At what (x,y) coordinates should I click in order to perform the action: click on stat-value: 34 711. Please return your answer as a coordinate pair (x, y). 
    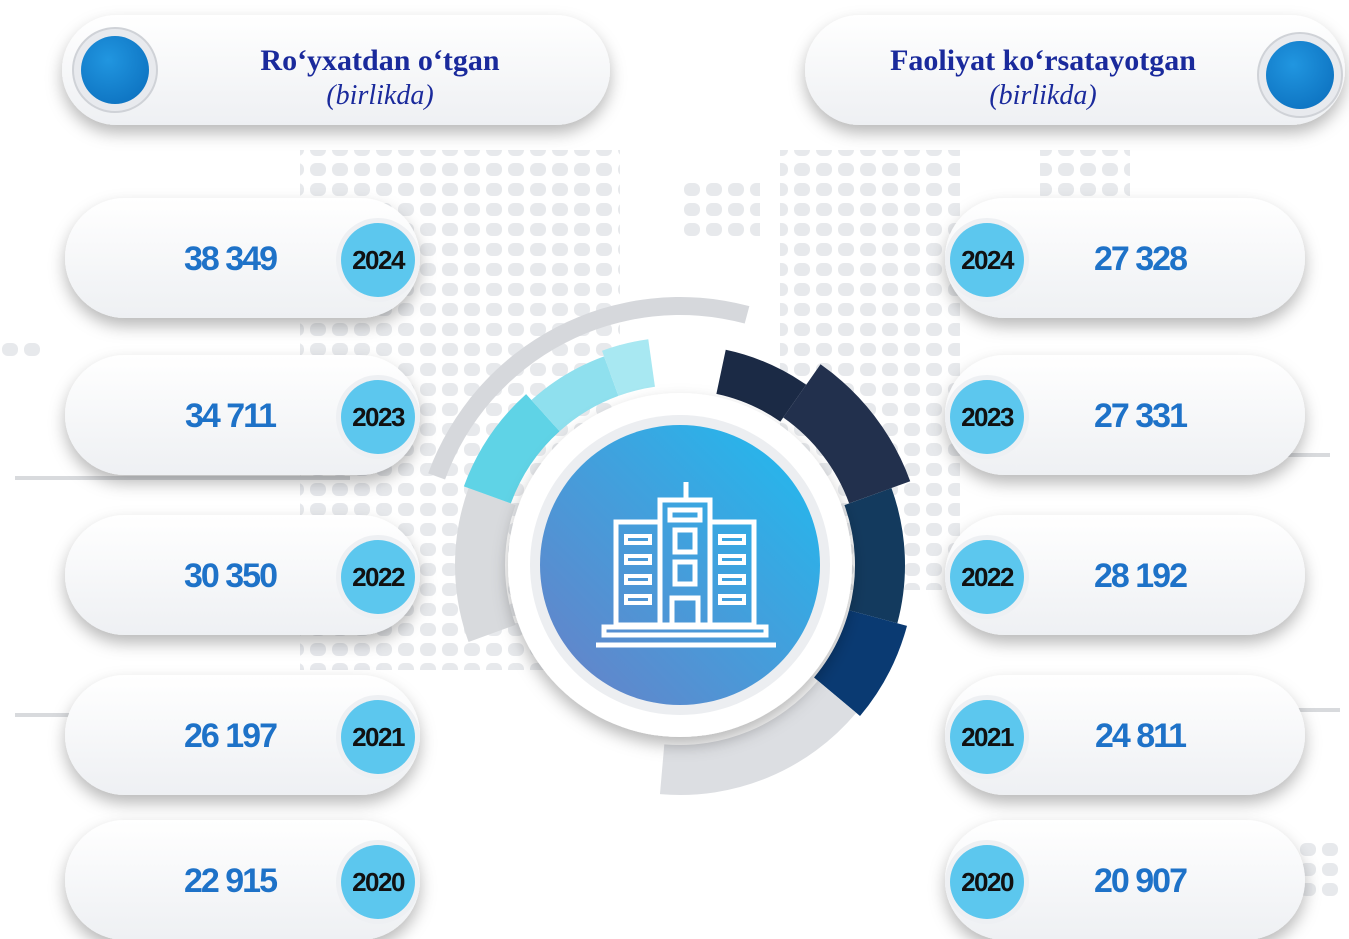
    Looking at the image, I should click on (230, 416).